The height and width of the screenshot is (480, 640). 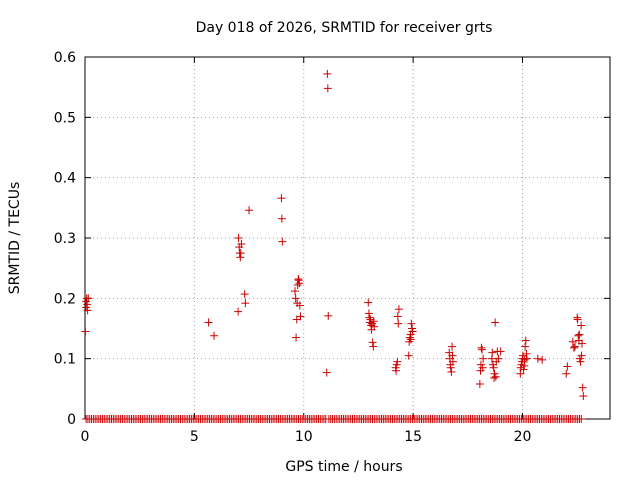 What do you see at coordinates (65, 118) in the screenshot?
I see `y-tick-label: 0.5` at bounding box center [65, 118].